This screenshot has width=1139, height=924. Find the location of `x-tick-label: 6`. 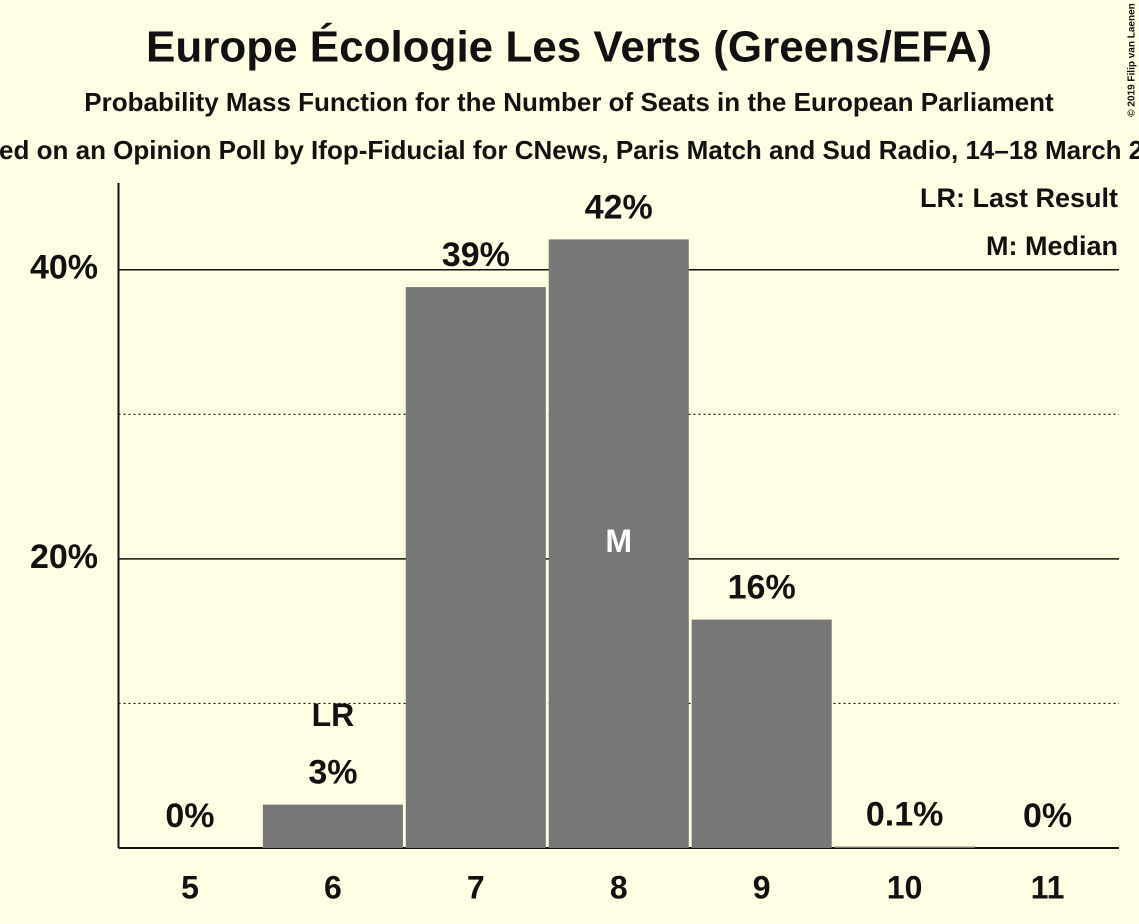

x-tick-label: 6 is located at coordinates (333, 887).